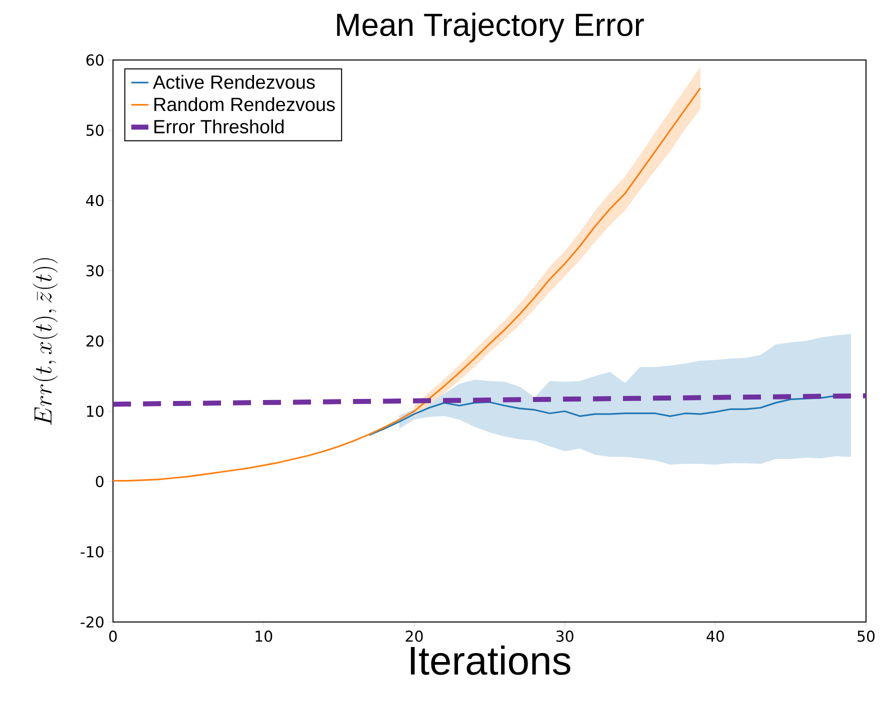 The height and width of the screenshot is (715, 890). Describe the element at coordinates (95, 60) in the screenshot. I see `y-tick-label: 60` at that location.